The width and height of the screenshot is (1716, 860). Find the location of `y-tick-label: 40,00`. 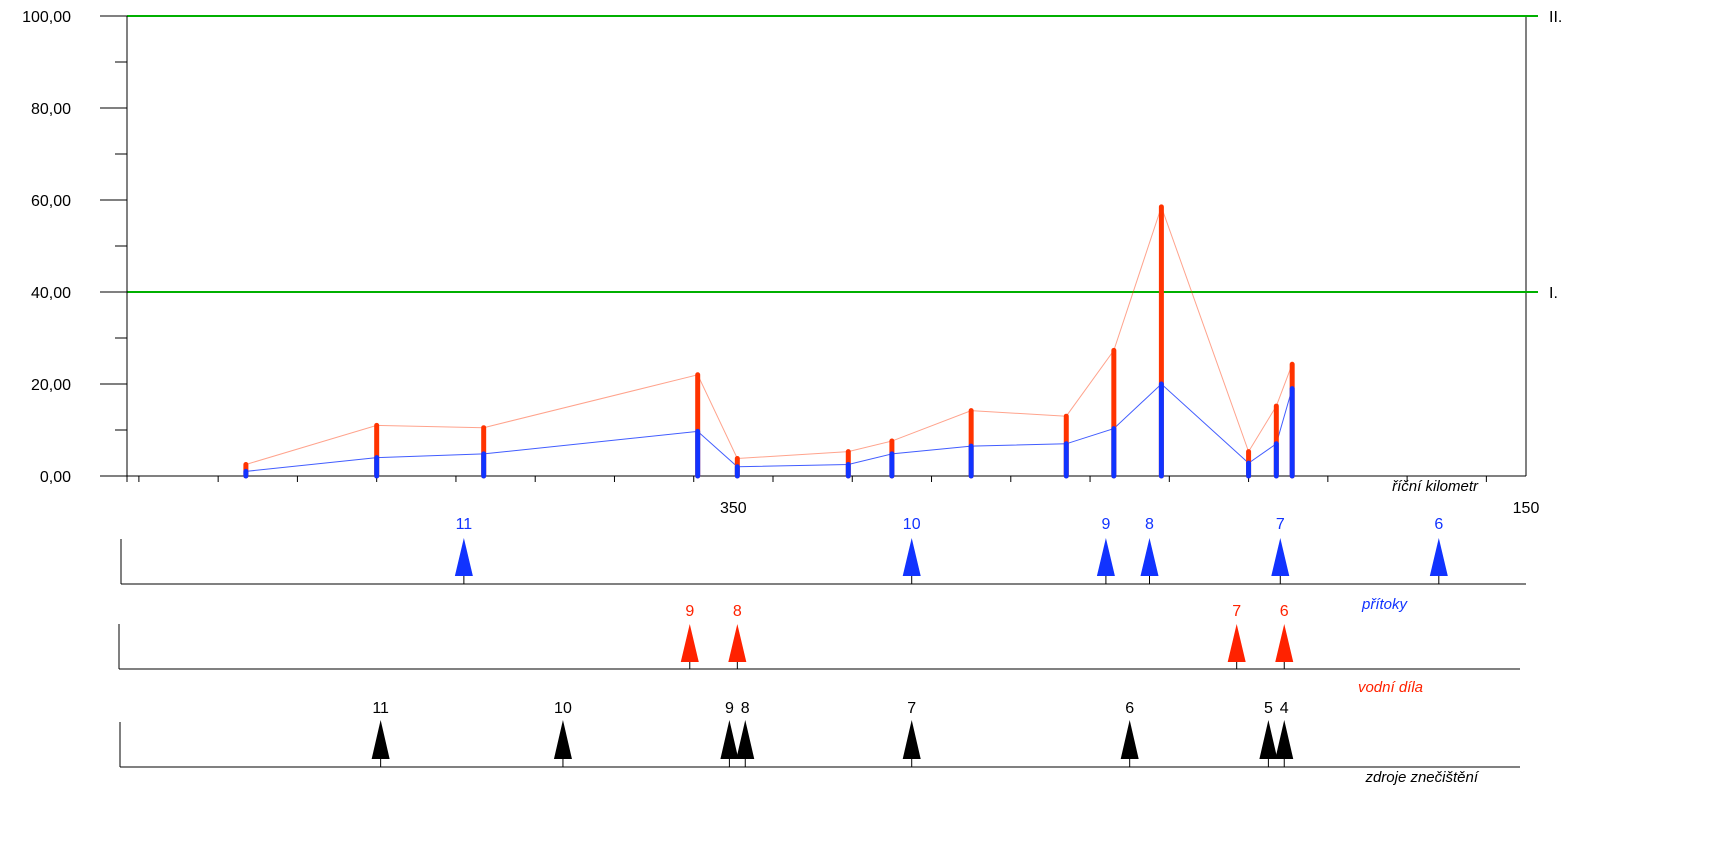

y-tick-label: 40,00 is located at coordinates (51, 293).